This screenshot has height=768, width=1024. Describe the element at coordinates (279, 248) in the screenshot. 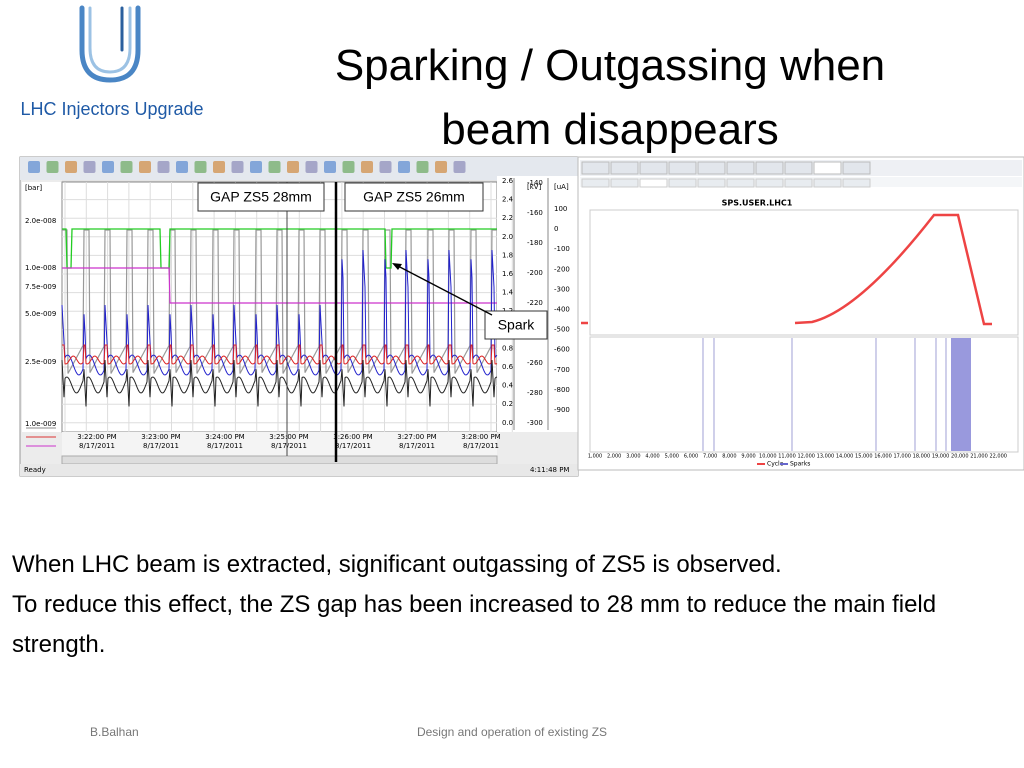

I see `trace-green` at that location.